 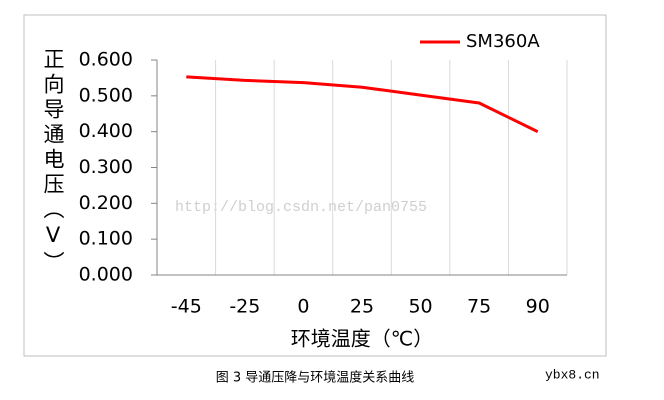 What do you see at coordinates (538, 307) in the screenshot?
I see `x-tick-label: 90` at bounding box center [538, 307].